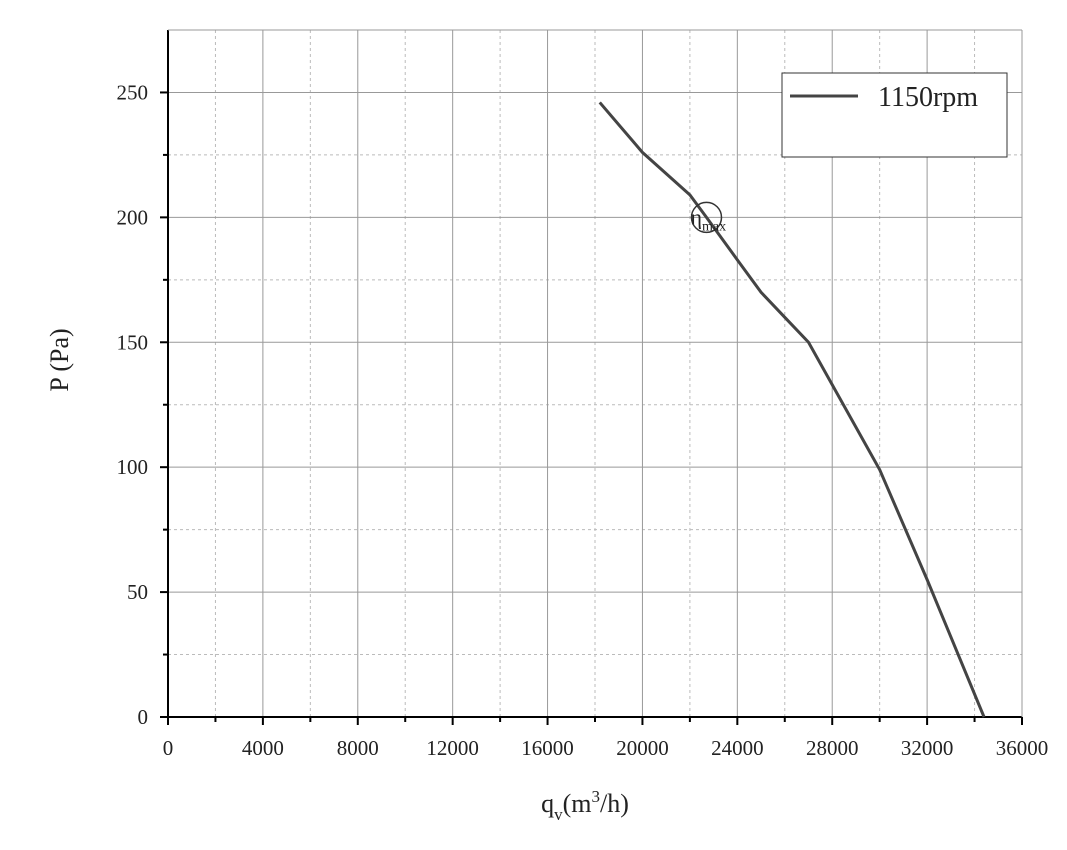 The height and width of the screenshot is (850, 1067). What do you see at coordinates (558, 814) in the screenshot?
I see `x-axis-label-part: v` at bounding box center [558, 814].